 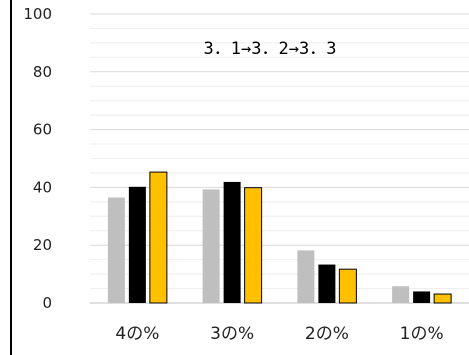 I want to click on category-label: 1の%, so click(x=422, y=334).